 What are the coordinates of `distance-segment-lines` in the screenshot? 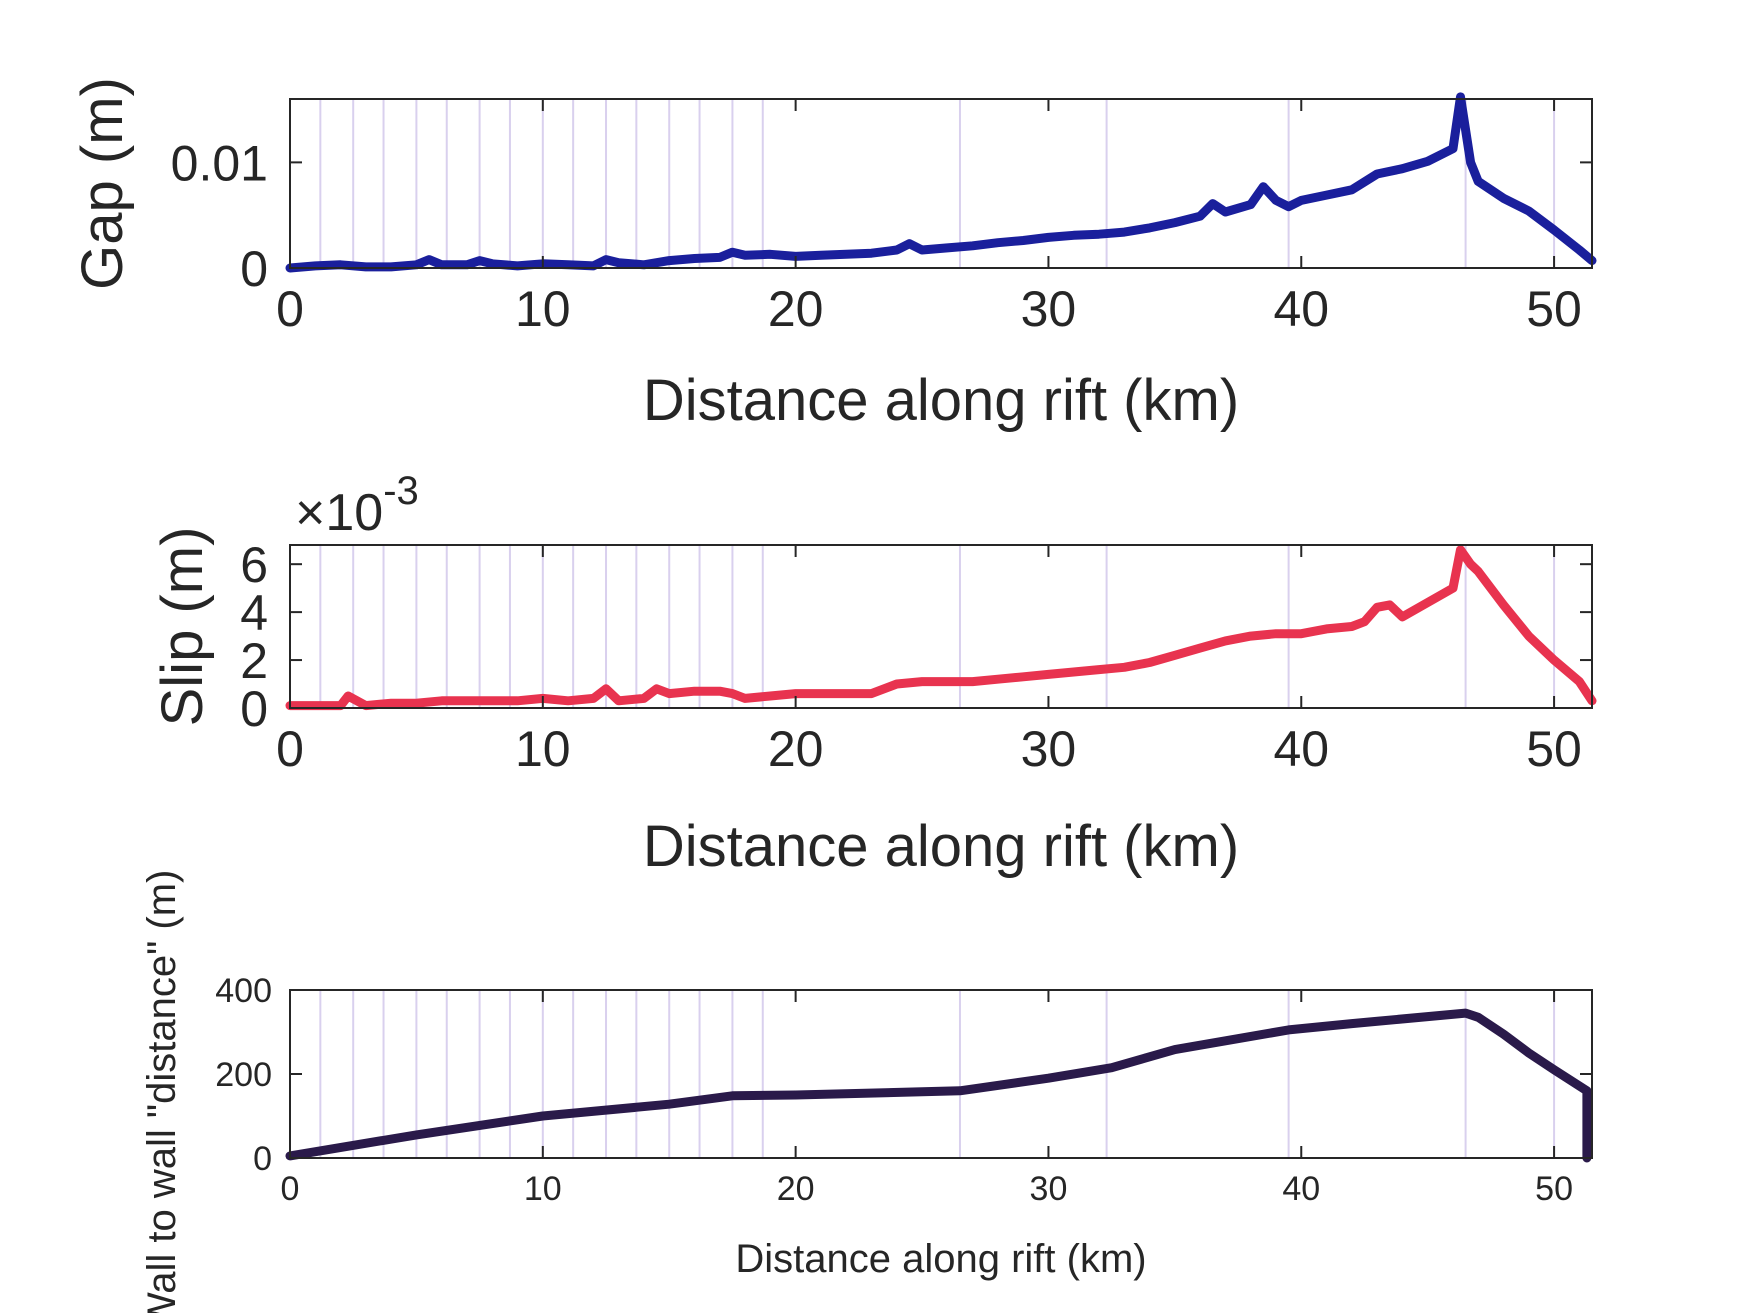 It's located at (937, 1074).